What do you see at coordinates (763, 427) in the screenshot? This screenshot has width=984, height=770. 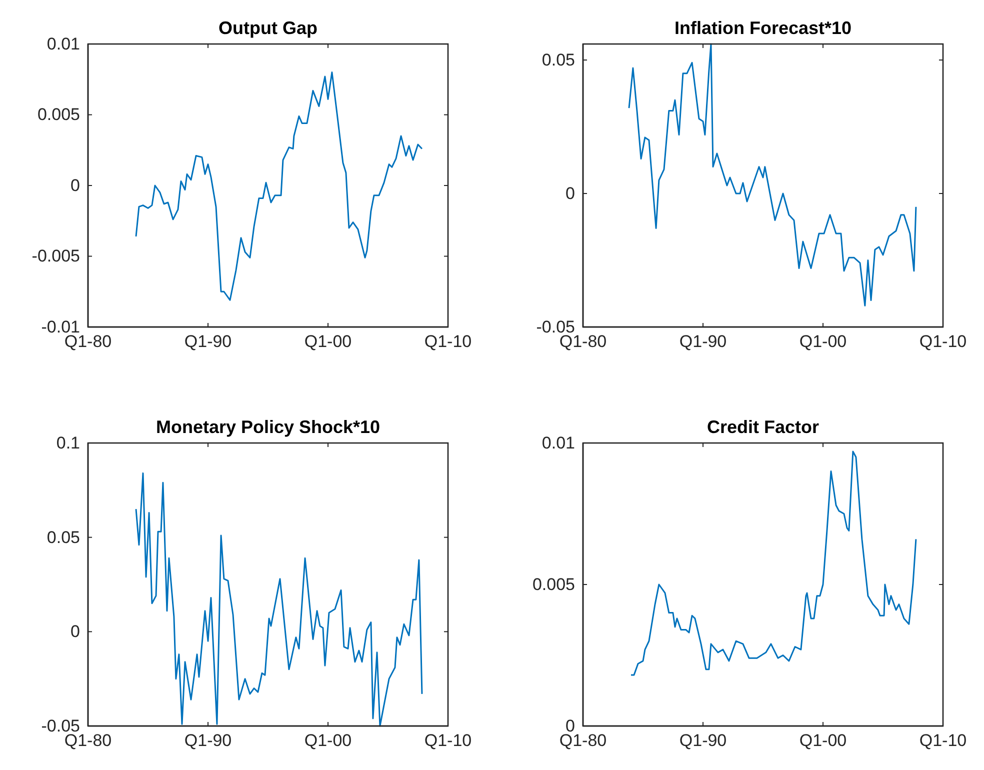 I see `chart-title: Credit Factor` at bounding box center [763, 427].